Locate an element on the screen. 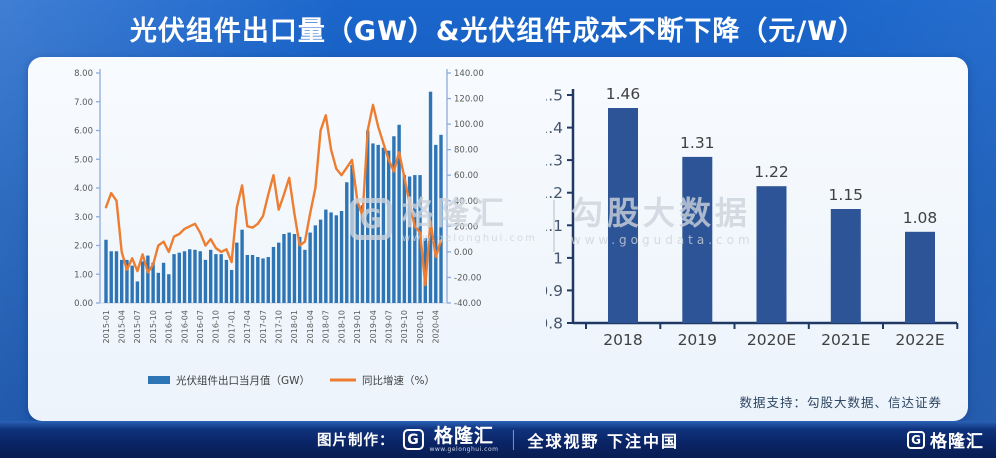 The width and height of the screenshot is (996, 458). svg-text: 2017-07 is located at coordinates (263, 326).